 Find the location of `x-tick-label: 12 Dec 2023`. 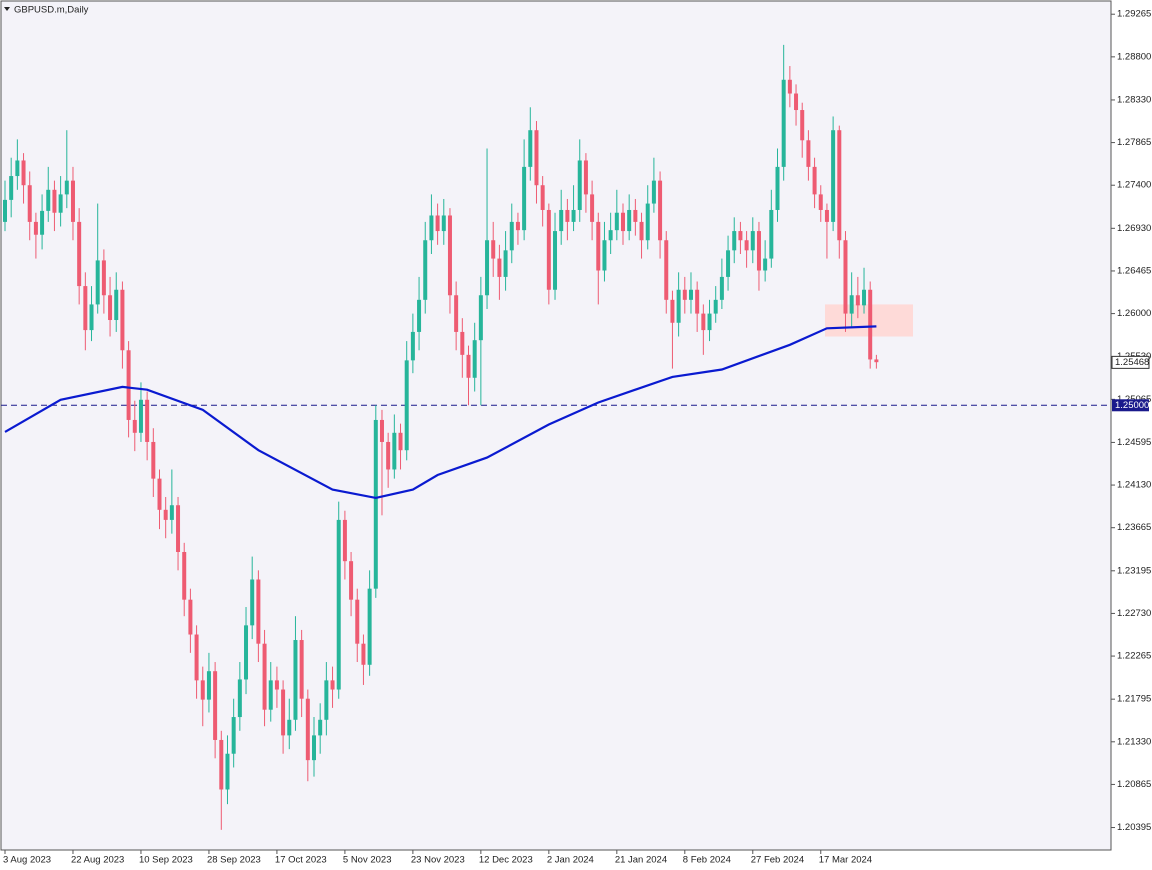

x-tick-label: 12 Dec 2023 is located at coordinates (506, 860).